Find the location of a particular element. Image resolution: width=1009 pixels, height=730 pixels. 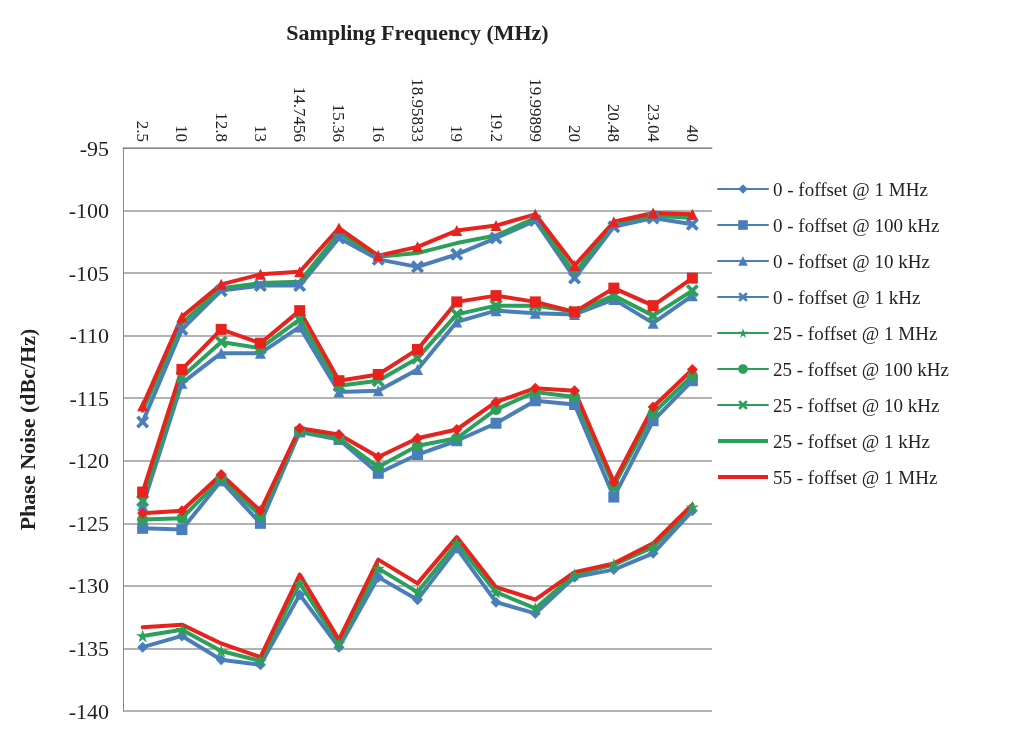

x-tick-label: 19.99899 is located at coordinates (535, 110).